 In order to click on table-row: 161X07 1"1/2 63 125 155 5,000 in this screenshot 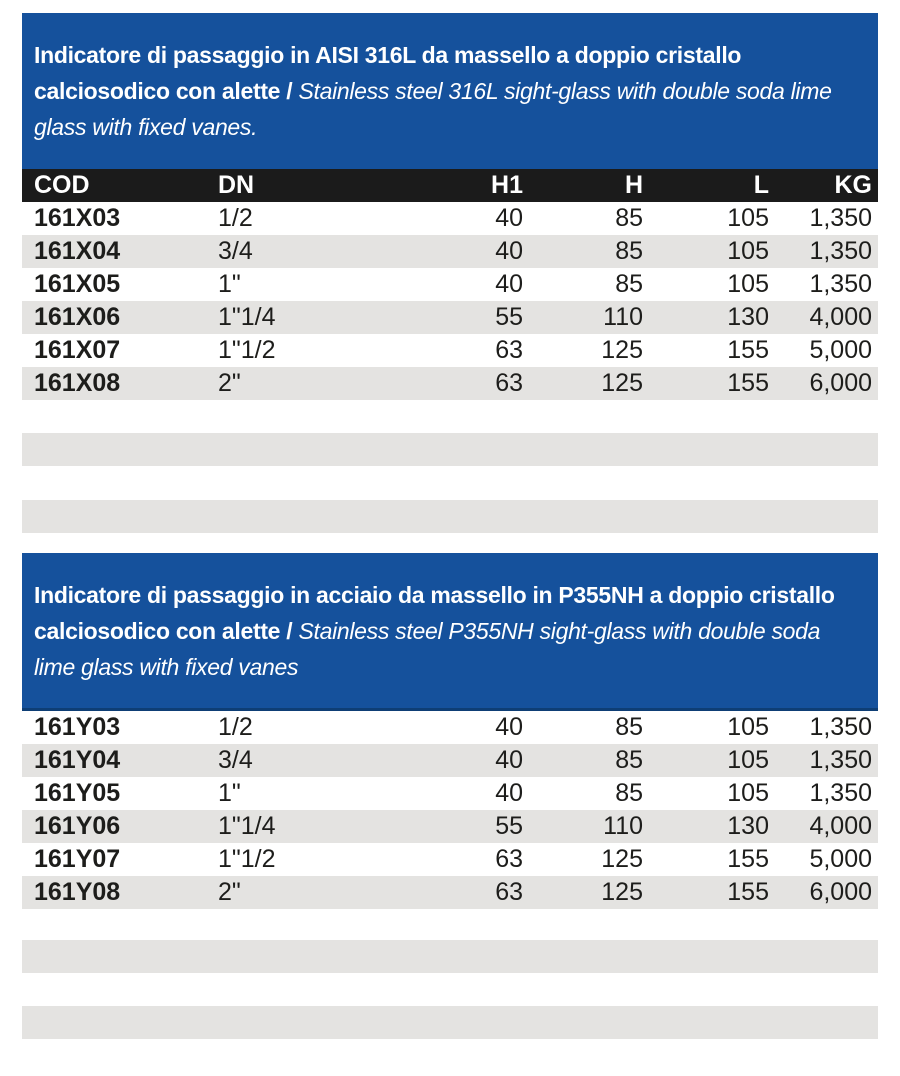, I will do `click(450, 350)`.